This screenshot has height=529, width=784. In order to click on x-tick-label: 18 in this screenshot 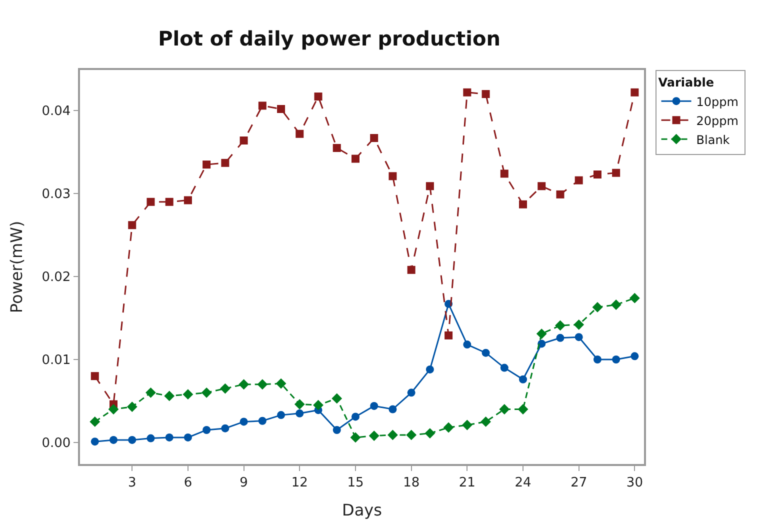, I will do `click(411, 482)`.